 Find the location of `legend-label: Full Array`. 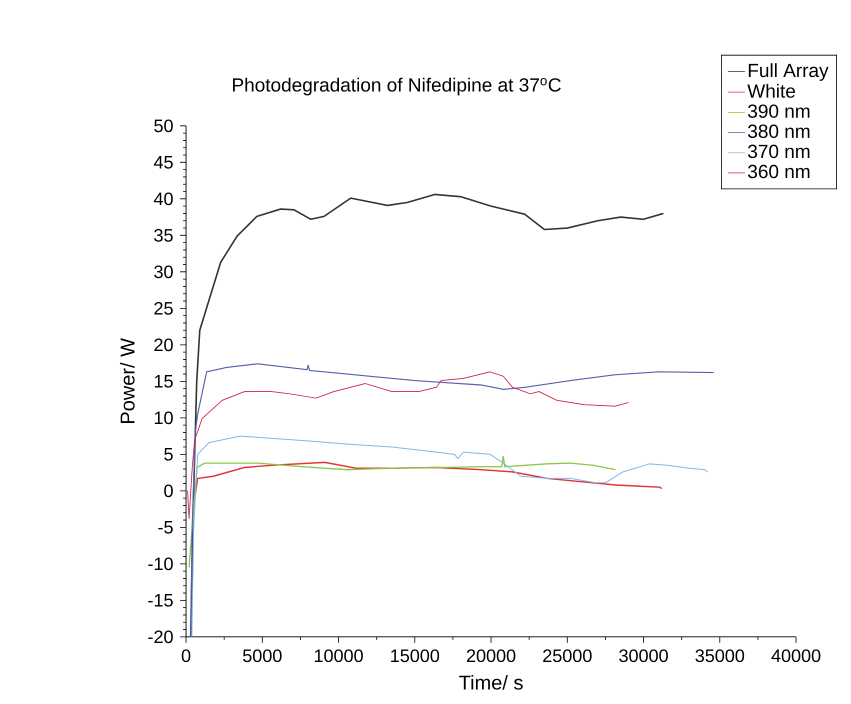

legend-label: Full Array is located at coordinates (788, 72).